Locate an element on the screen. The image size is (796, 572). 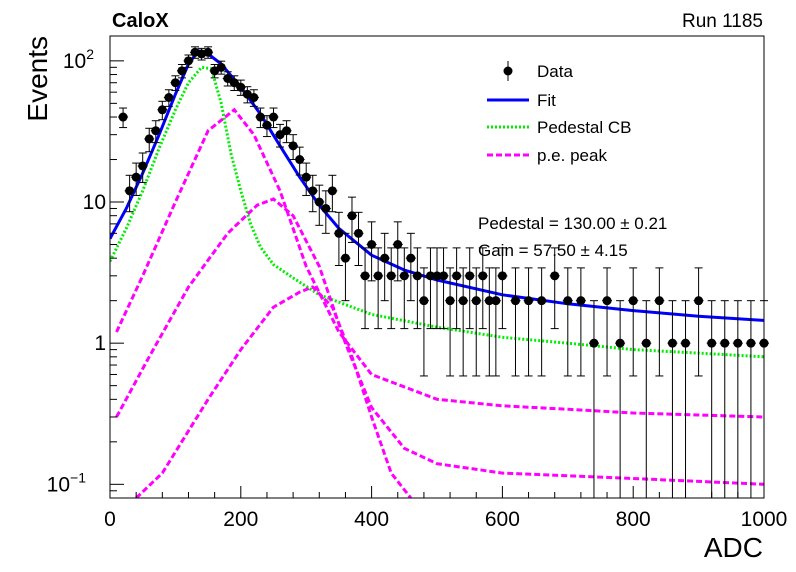
x-tick-label: 800 is located at coordinates (633, 519).